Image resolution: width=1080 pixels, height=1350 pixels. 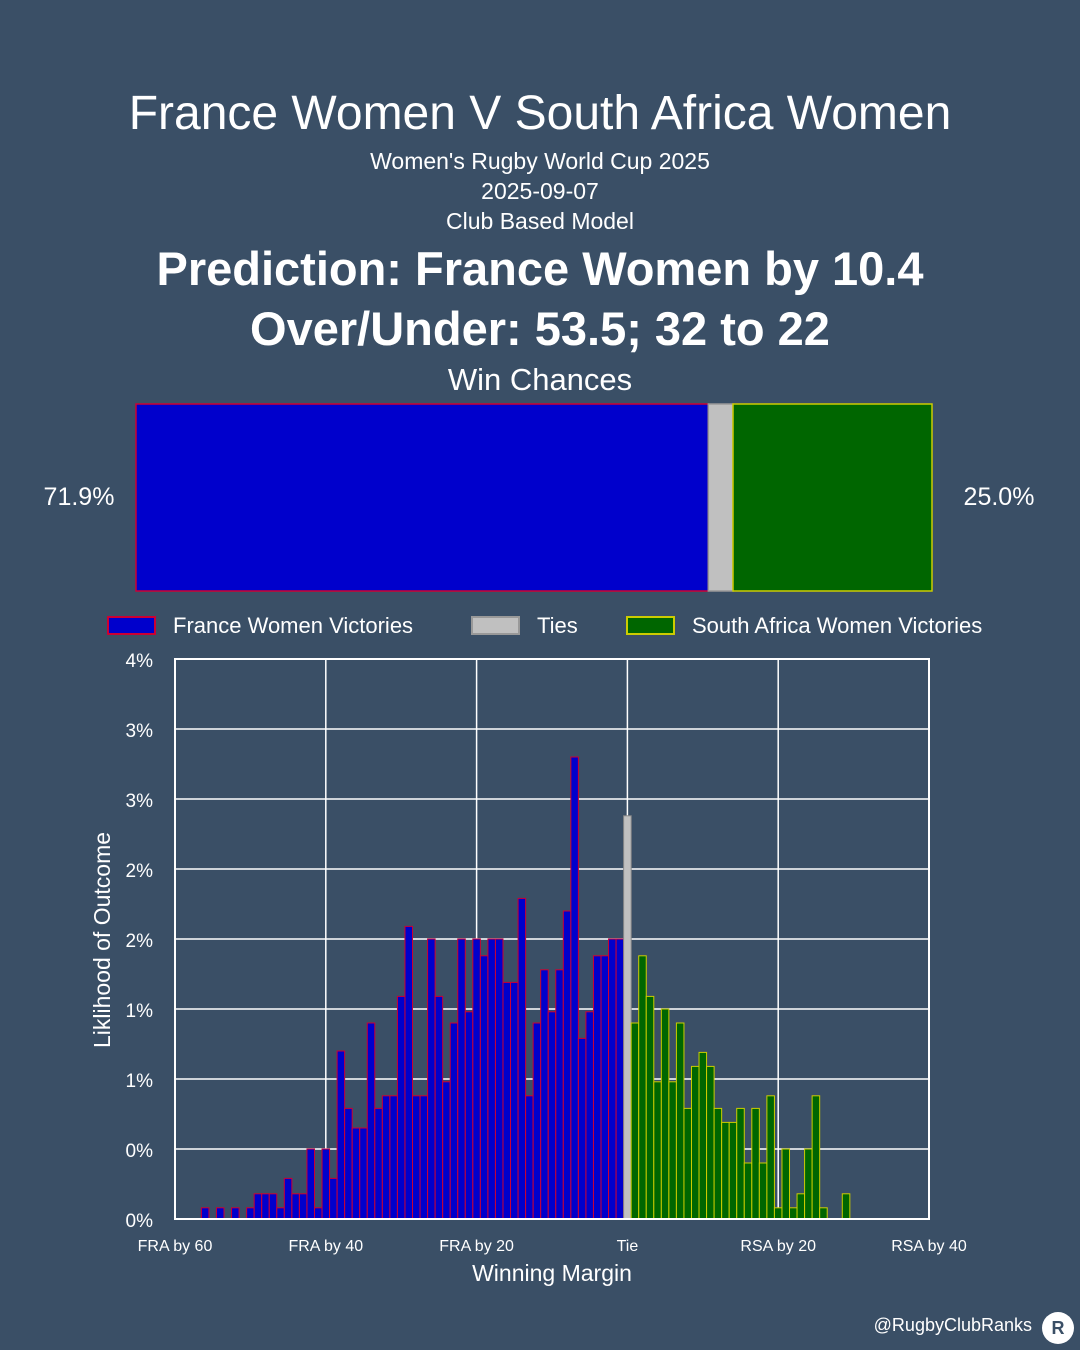 What do you see at coordinates (540, 191) in the screenshot?
I see `match-date: 2025-09-07` at bounding box center [540, 191].